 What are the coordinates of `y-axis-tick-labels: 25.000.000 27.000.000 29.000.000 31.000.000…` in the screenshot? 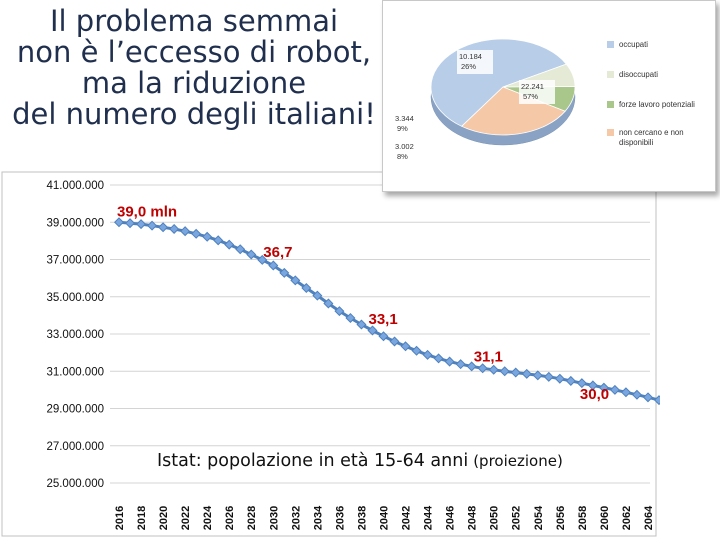 It's located at (75, 335).